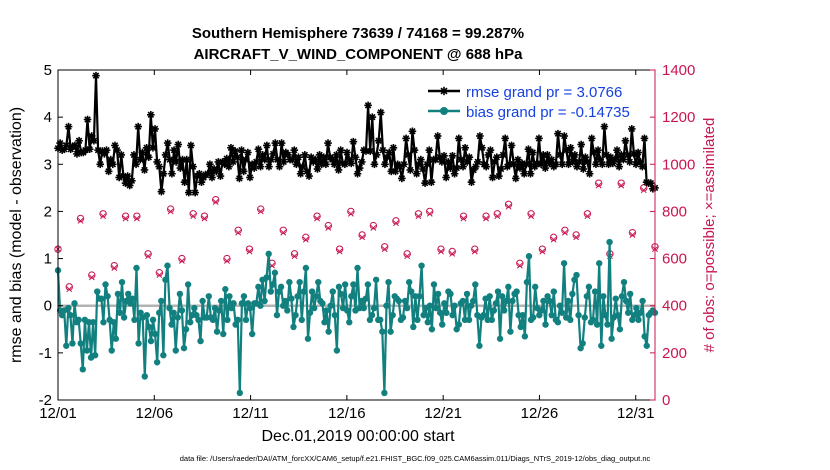 The height and width of the screenshot is (470, 830). Describe the element at coordinates (48, 117) in the screenshot. I see `y-tick-label: 4` at that location.